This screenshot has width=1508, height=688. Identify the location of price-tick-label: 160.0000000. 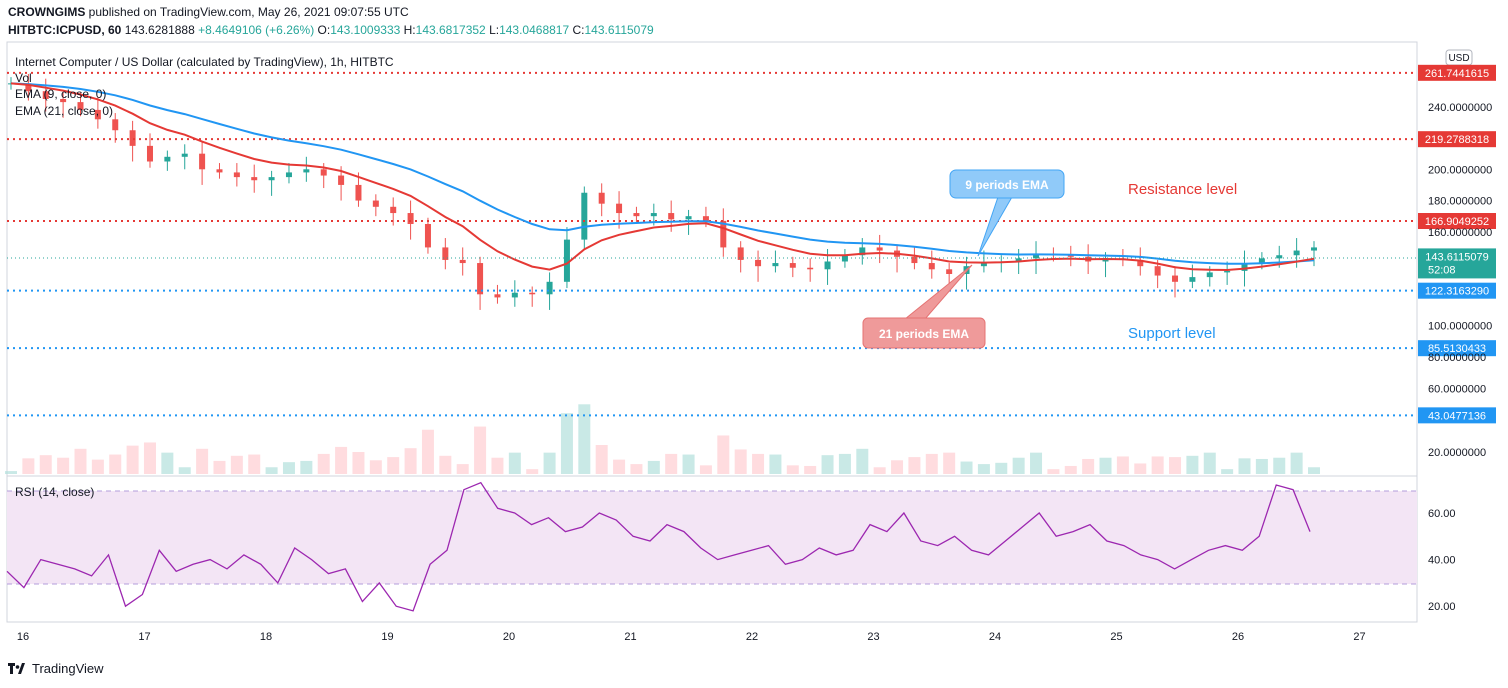
(1460, 233).